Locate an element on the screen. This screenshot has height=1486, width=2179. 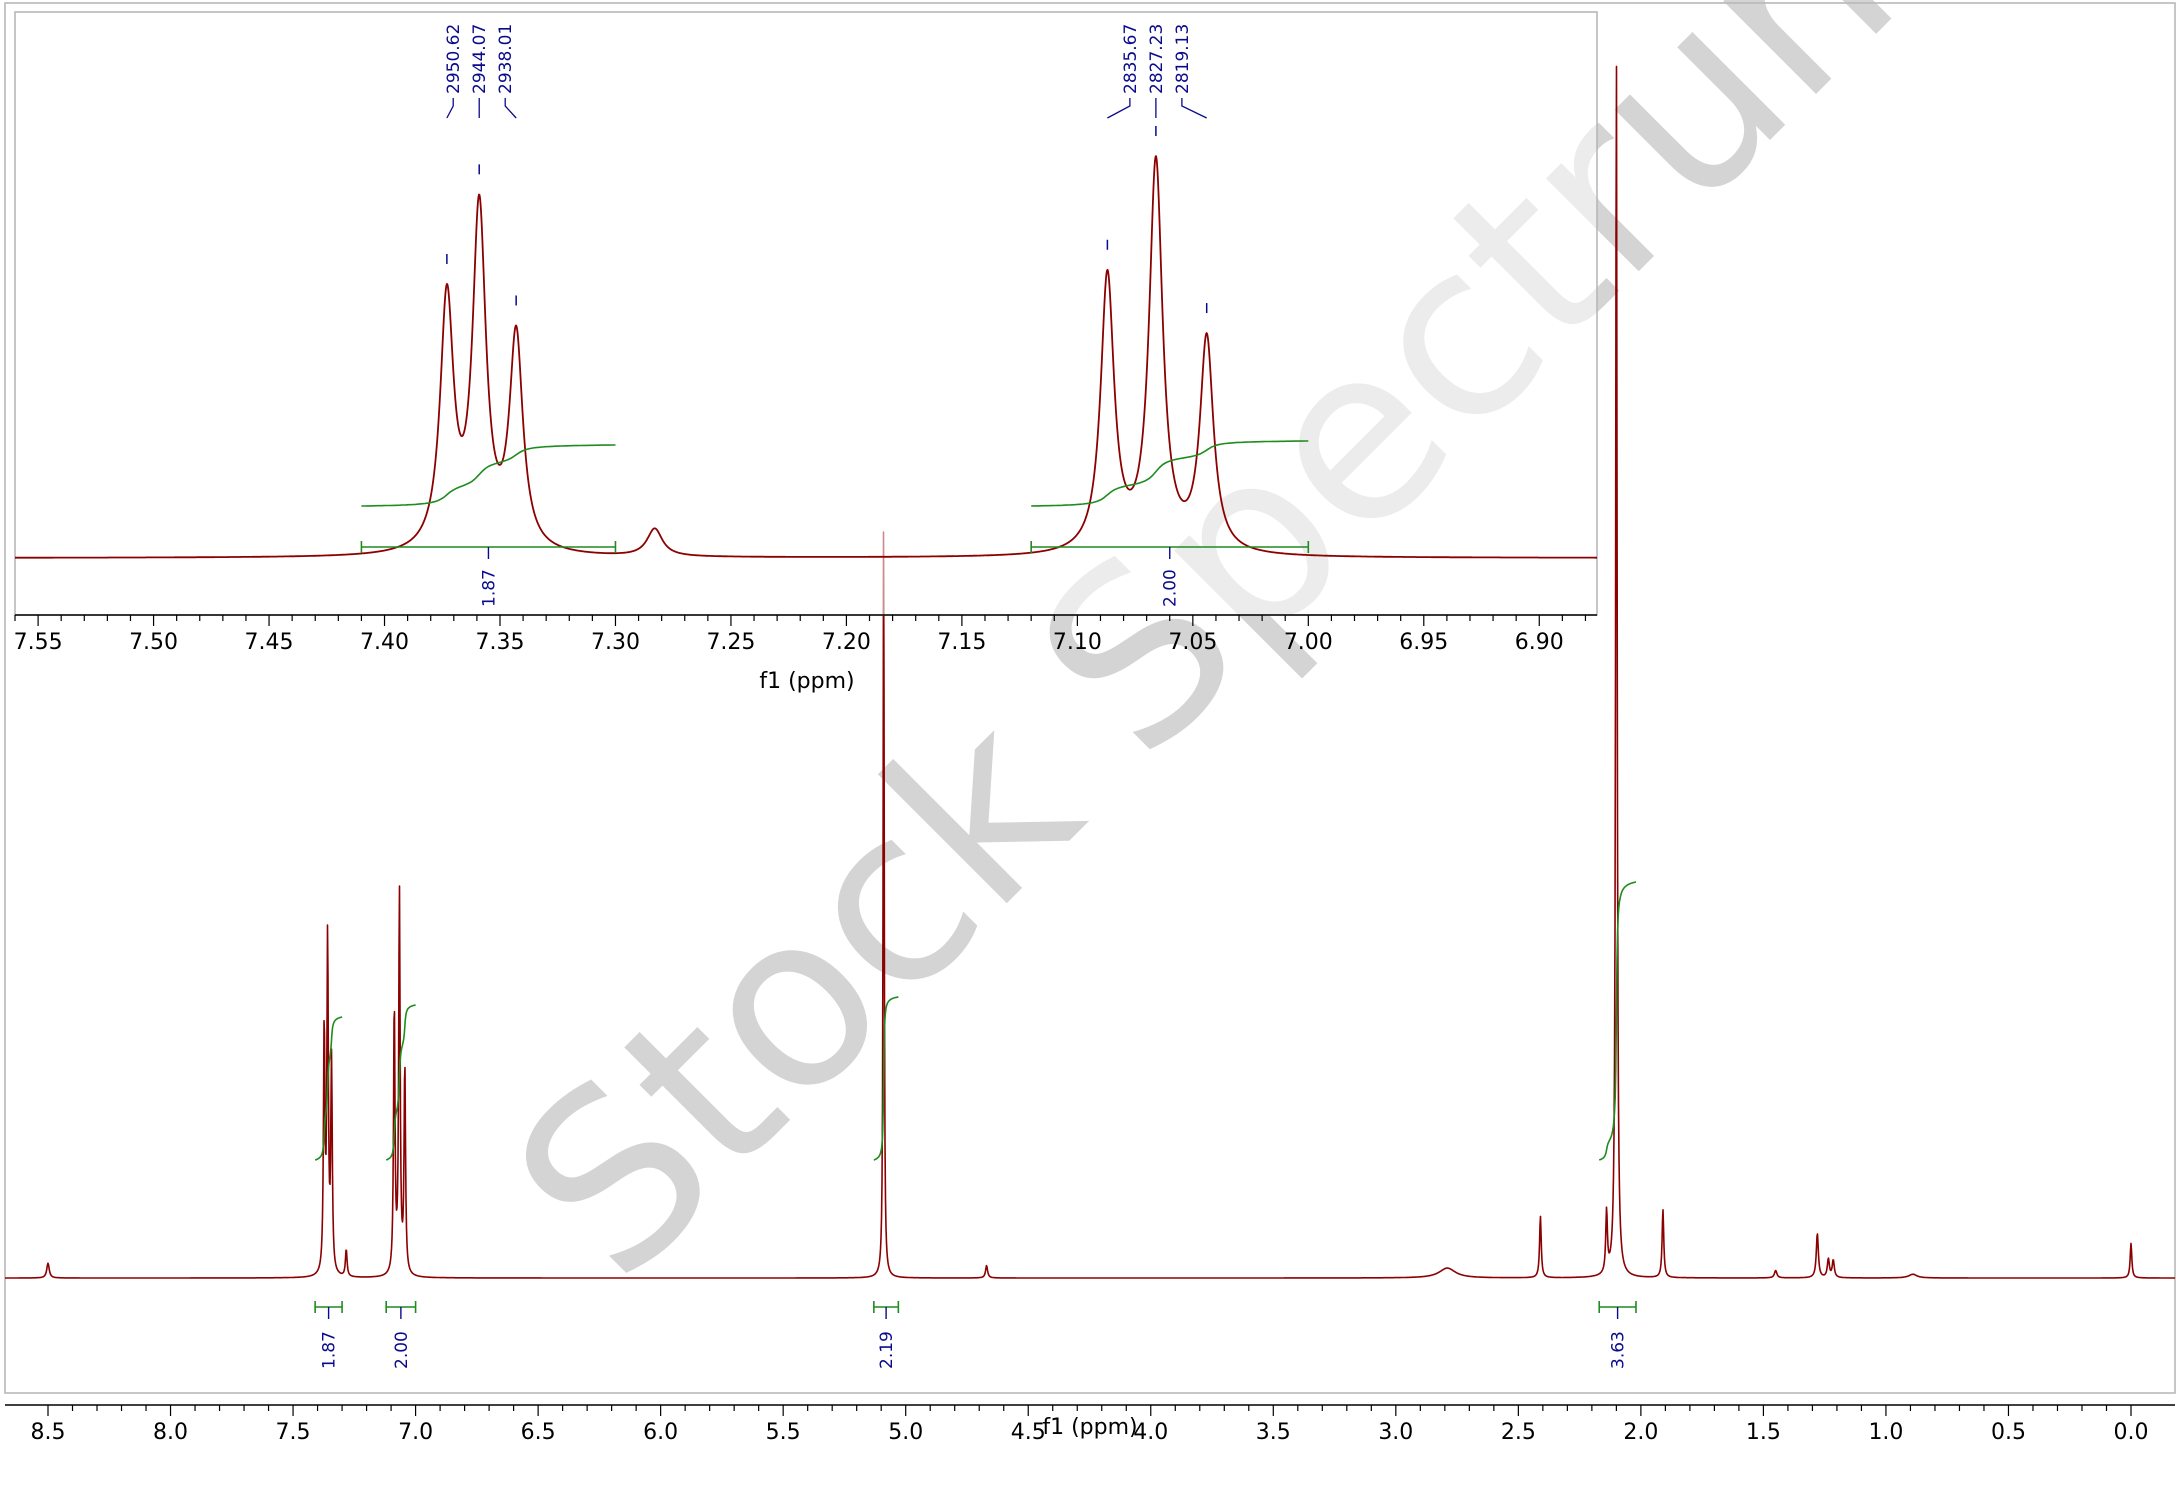
inset-integral-value-label: 1.87 is located at coordinates (489, 588).